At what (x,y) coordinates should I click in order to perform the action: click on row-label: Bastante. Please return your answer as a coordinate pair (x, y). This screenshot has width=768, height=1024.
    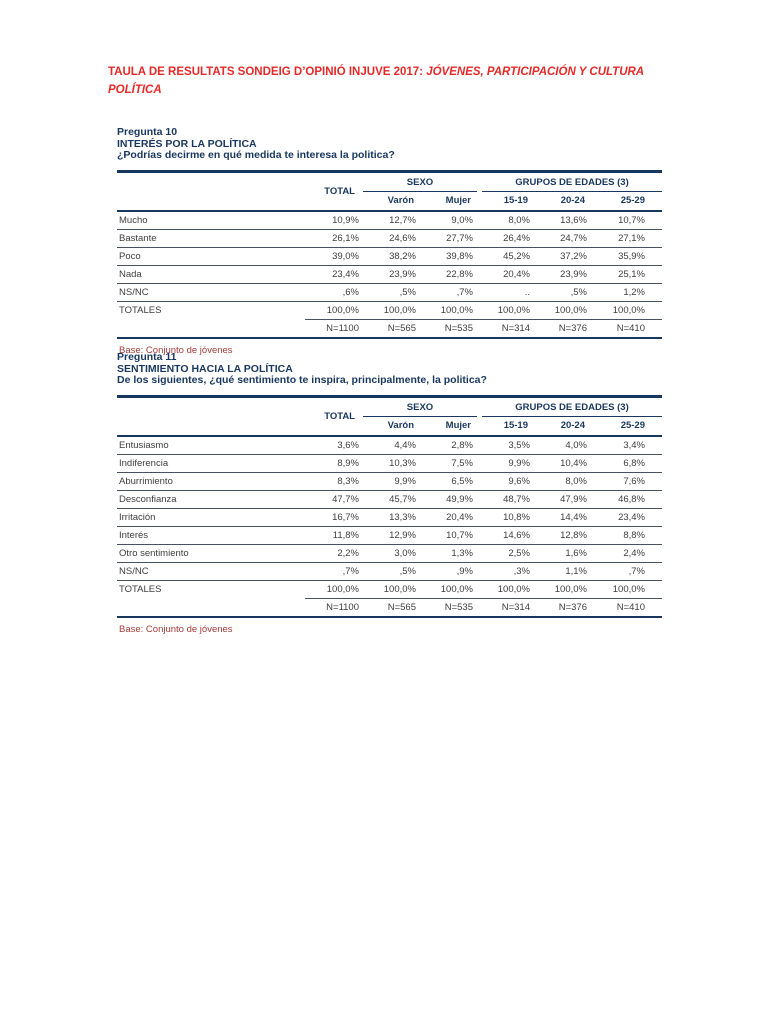
    Looking at the image, I should click on (211, 238).